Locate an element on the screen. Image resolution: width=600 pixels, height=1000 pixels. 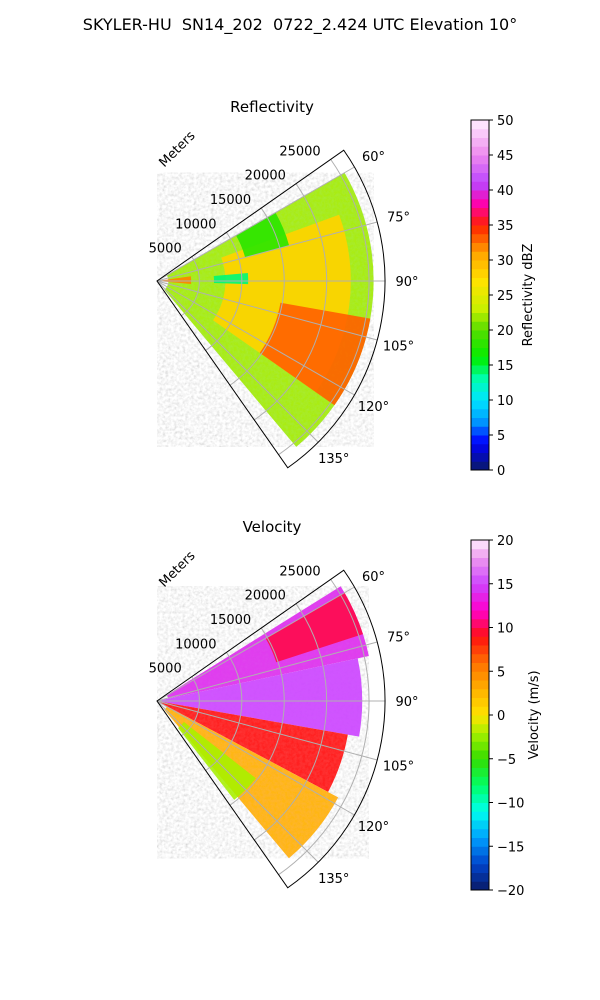
colorbar-tick-label: −15 is located at coordinates (510, 847).